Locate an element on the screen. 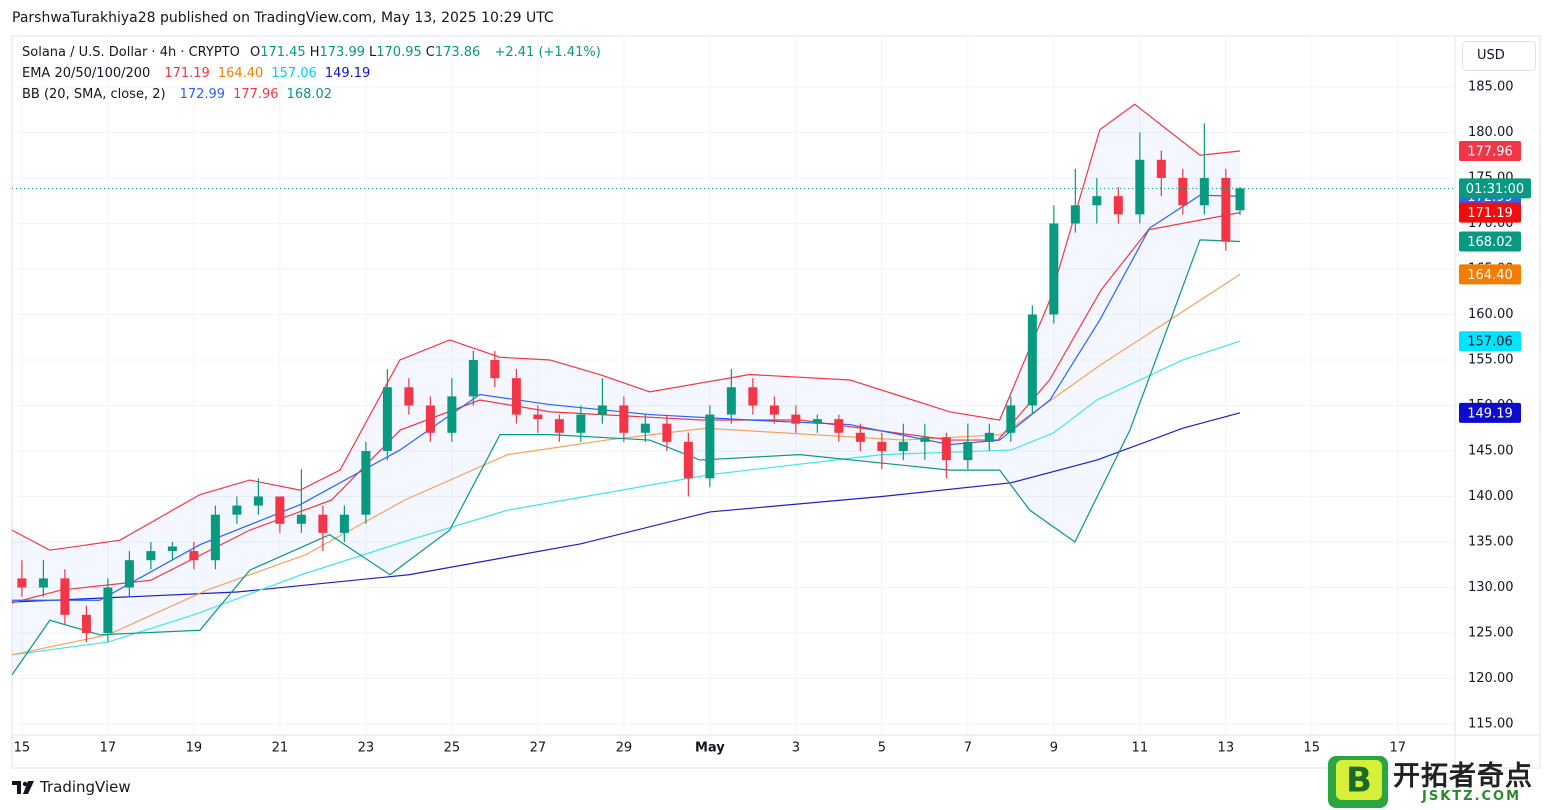 The height and width of the screenshot is (810, 1553). price-label: 164.40 is located at coordinates (1490, 275).